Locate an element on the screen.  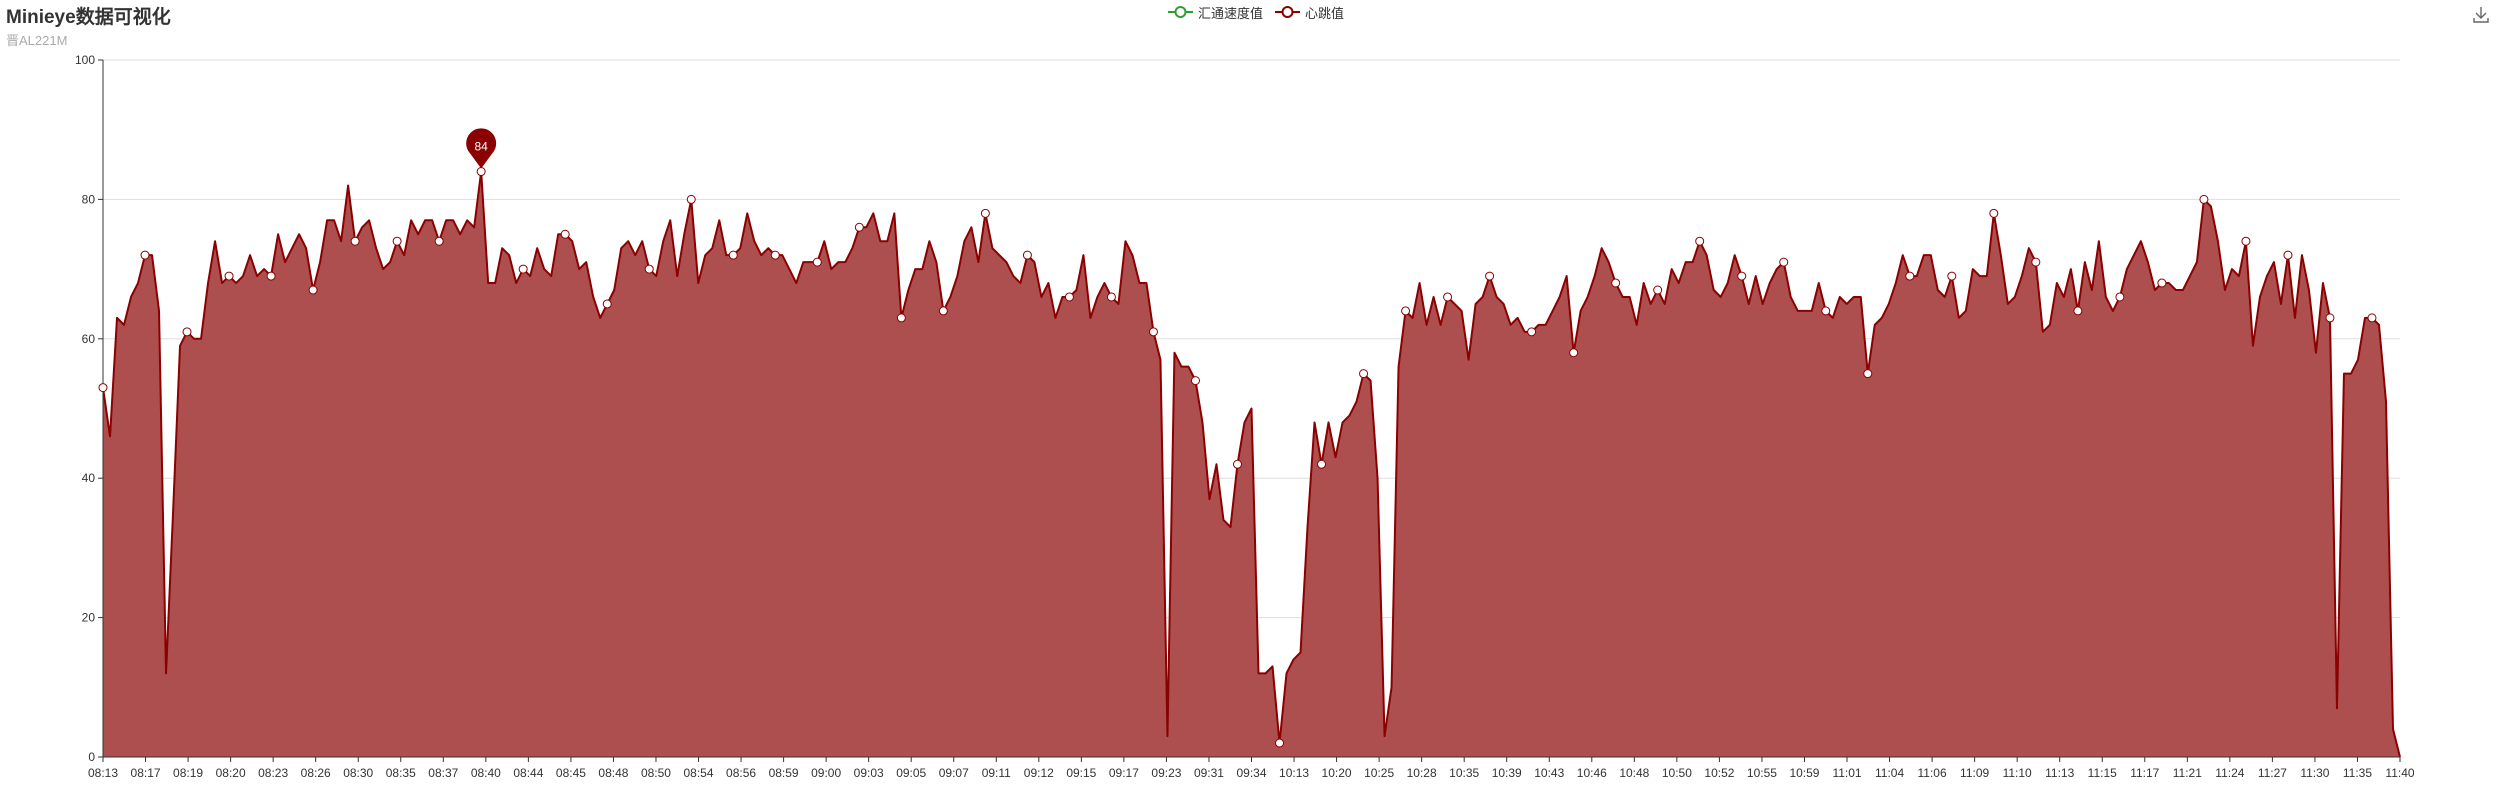
x-tick-label: 10:35 is located at coordinates (1464, 773).